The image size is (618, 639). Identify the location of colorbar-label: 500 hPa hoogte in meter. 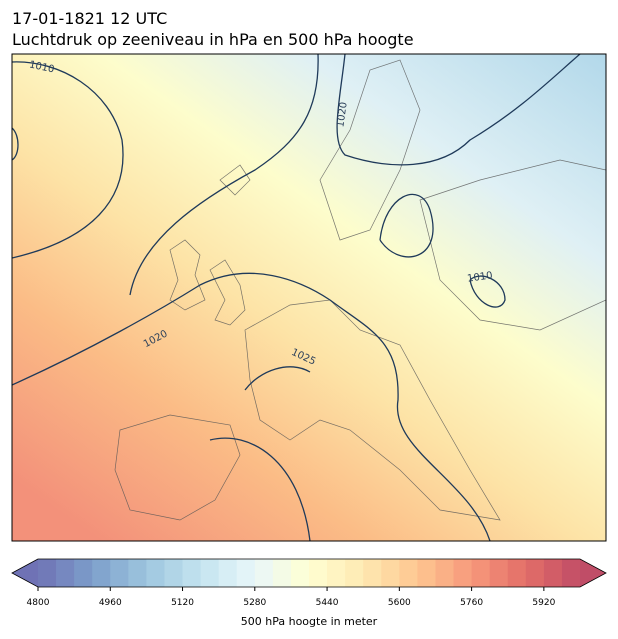
(309, 621).